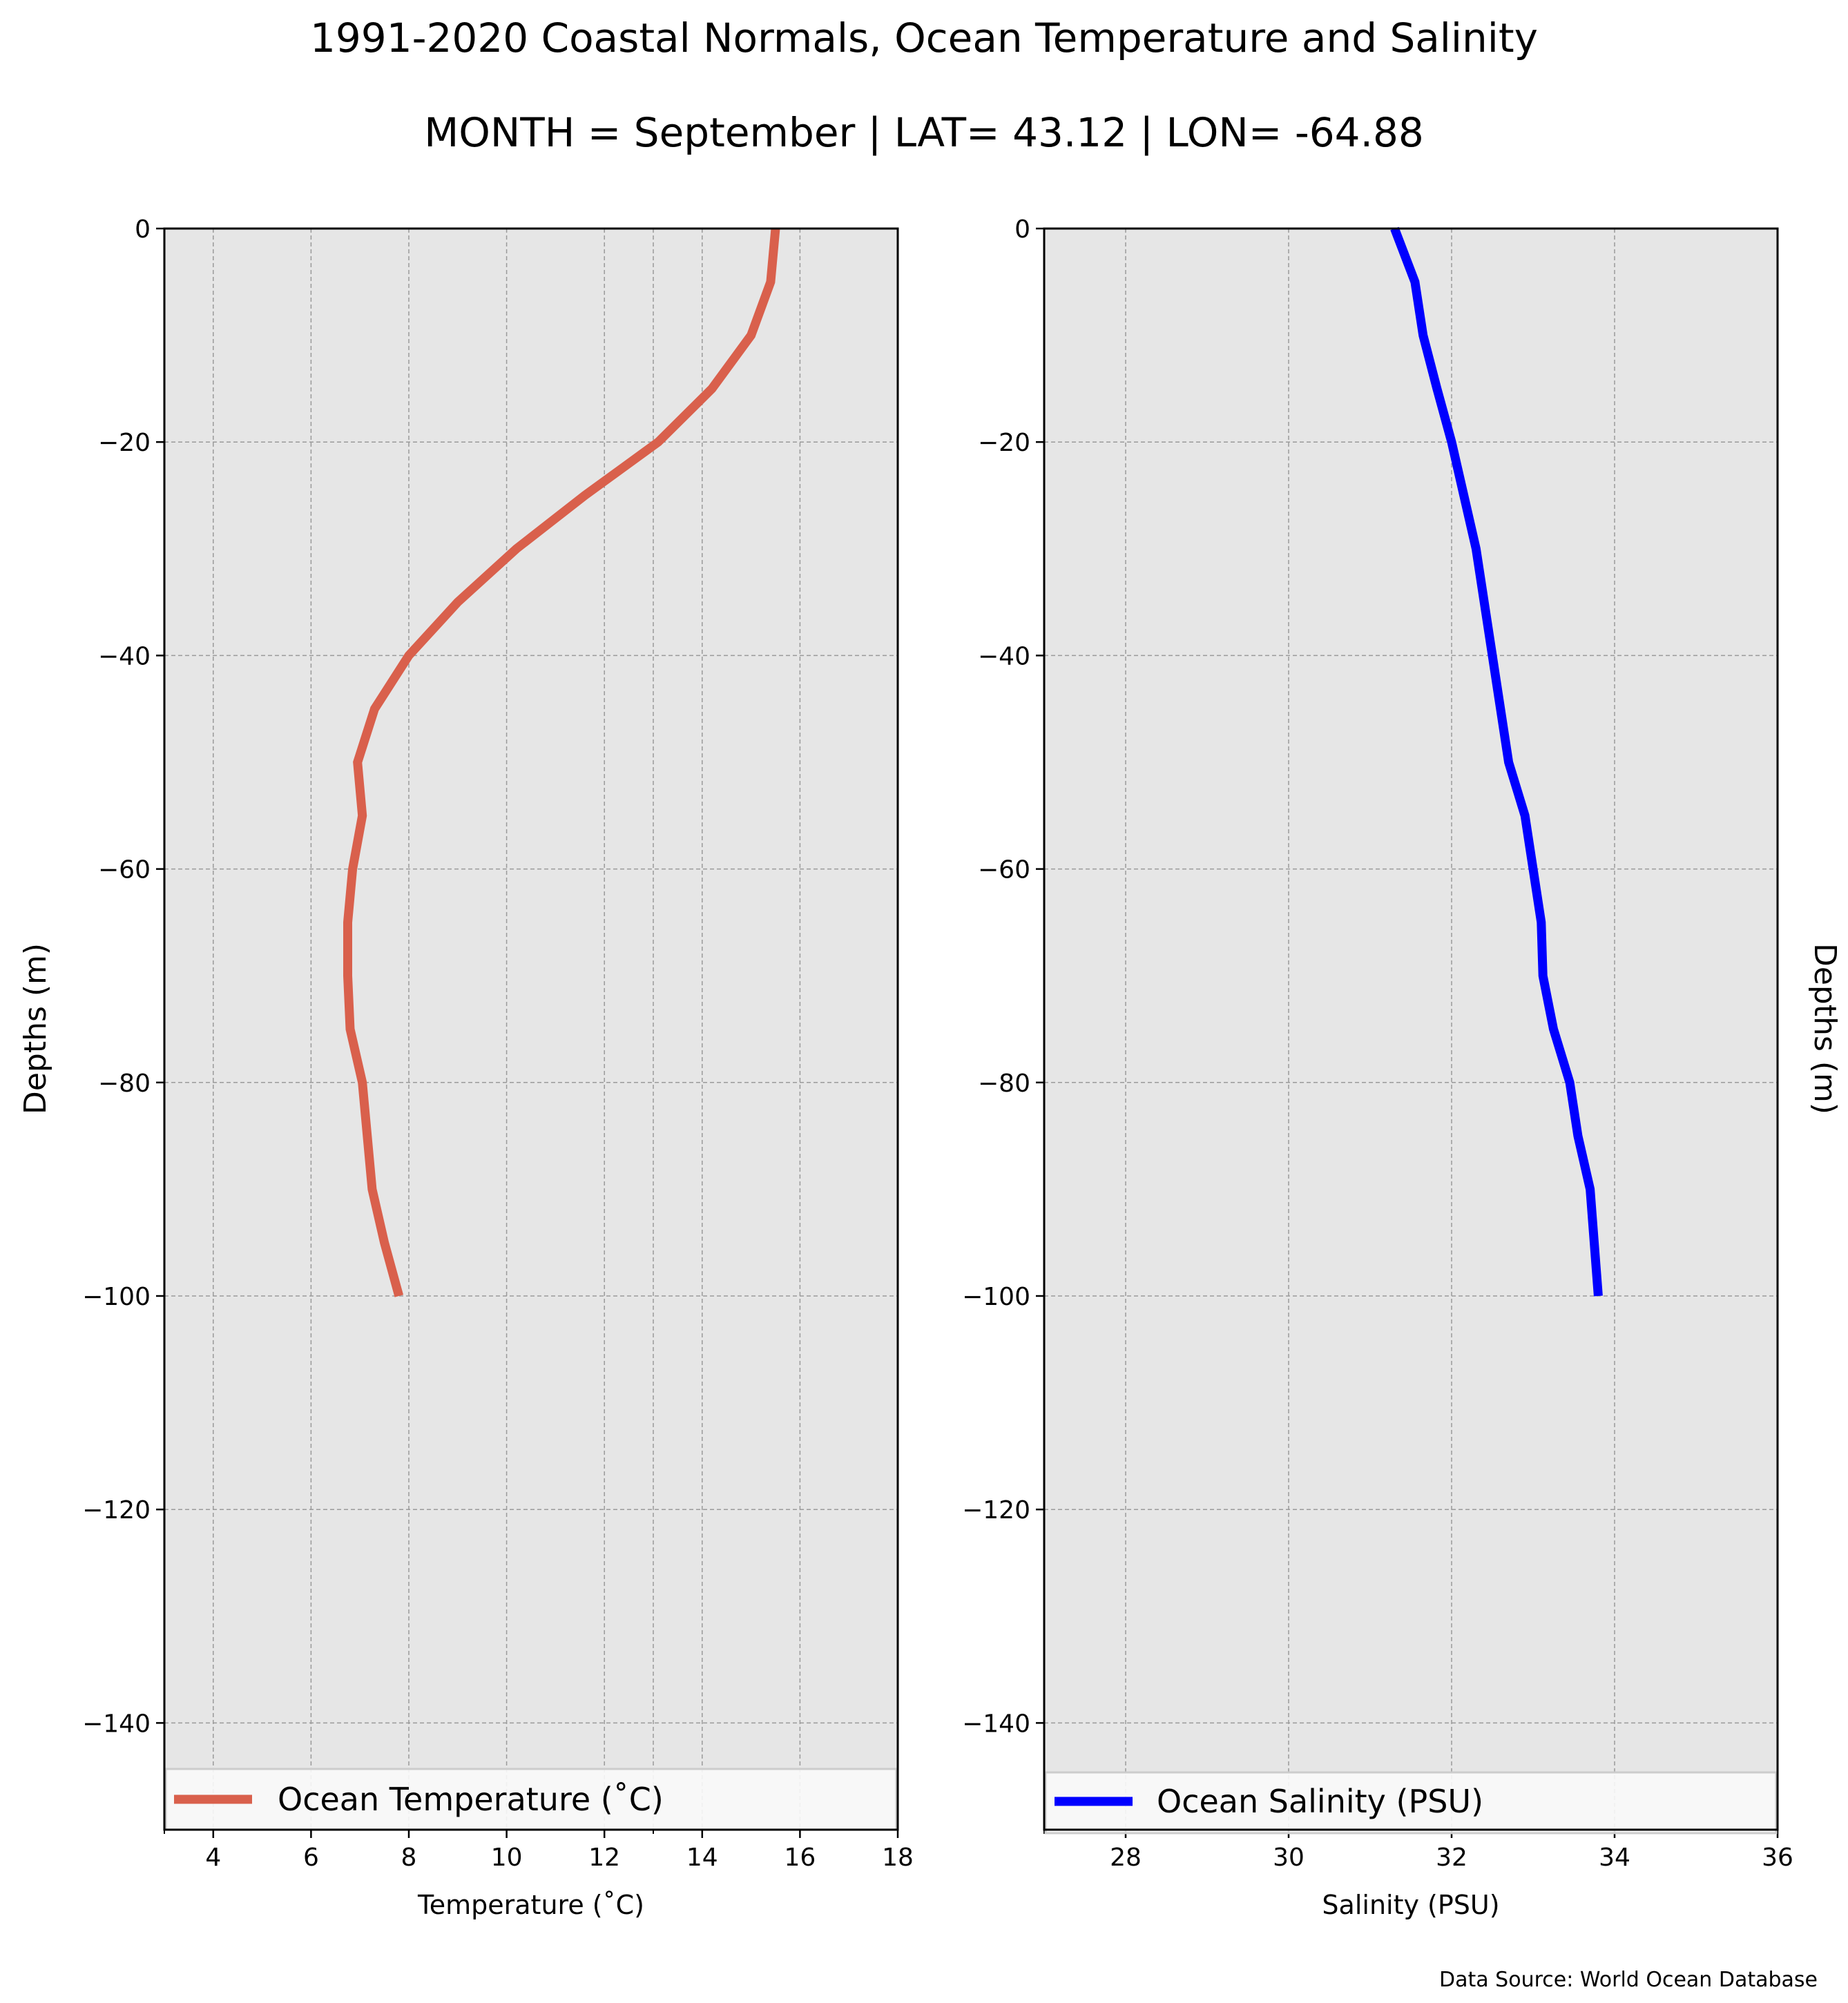 Image resolution: width=1848 pixels, height=2003 pixels. I want to click on salinity-x-ticks: 28 30 32 34 36, so click(1418, 1851).